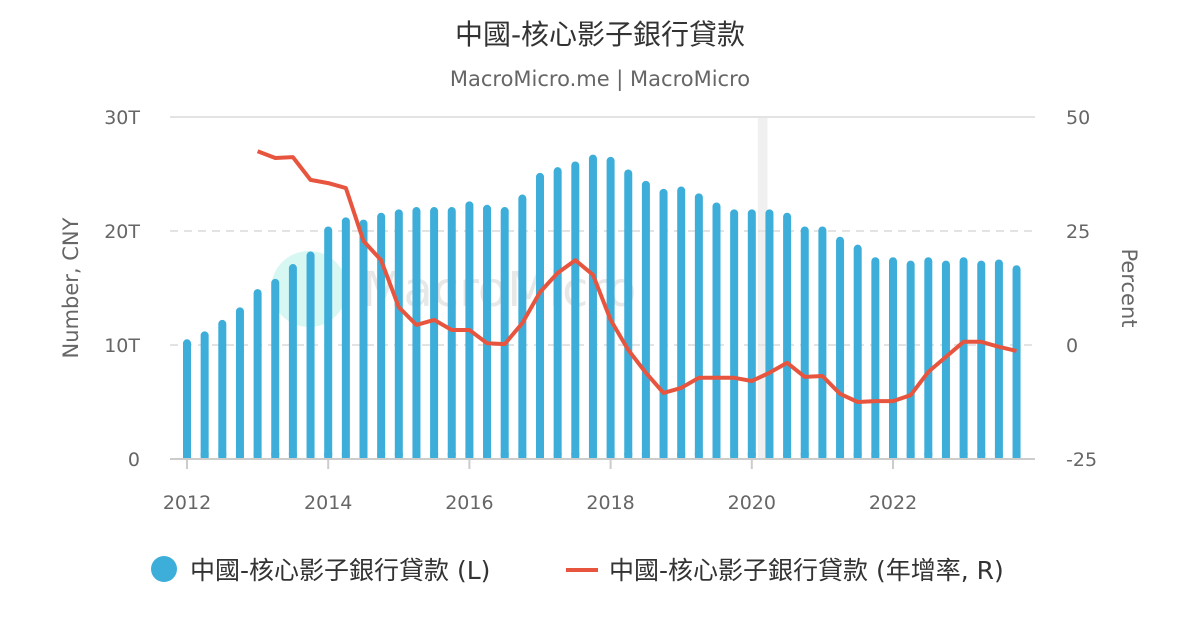 The image size is (1200, 634). Describe the element at coordinates (1078, 118) in the screenshot. I see `y-right-tick-label: 50` at that location.